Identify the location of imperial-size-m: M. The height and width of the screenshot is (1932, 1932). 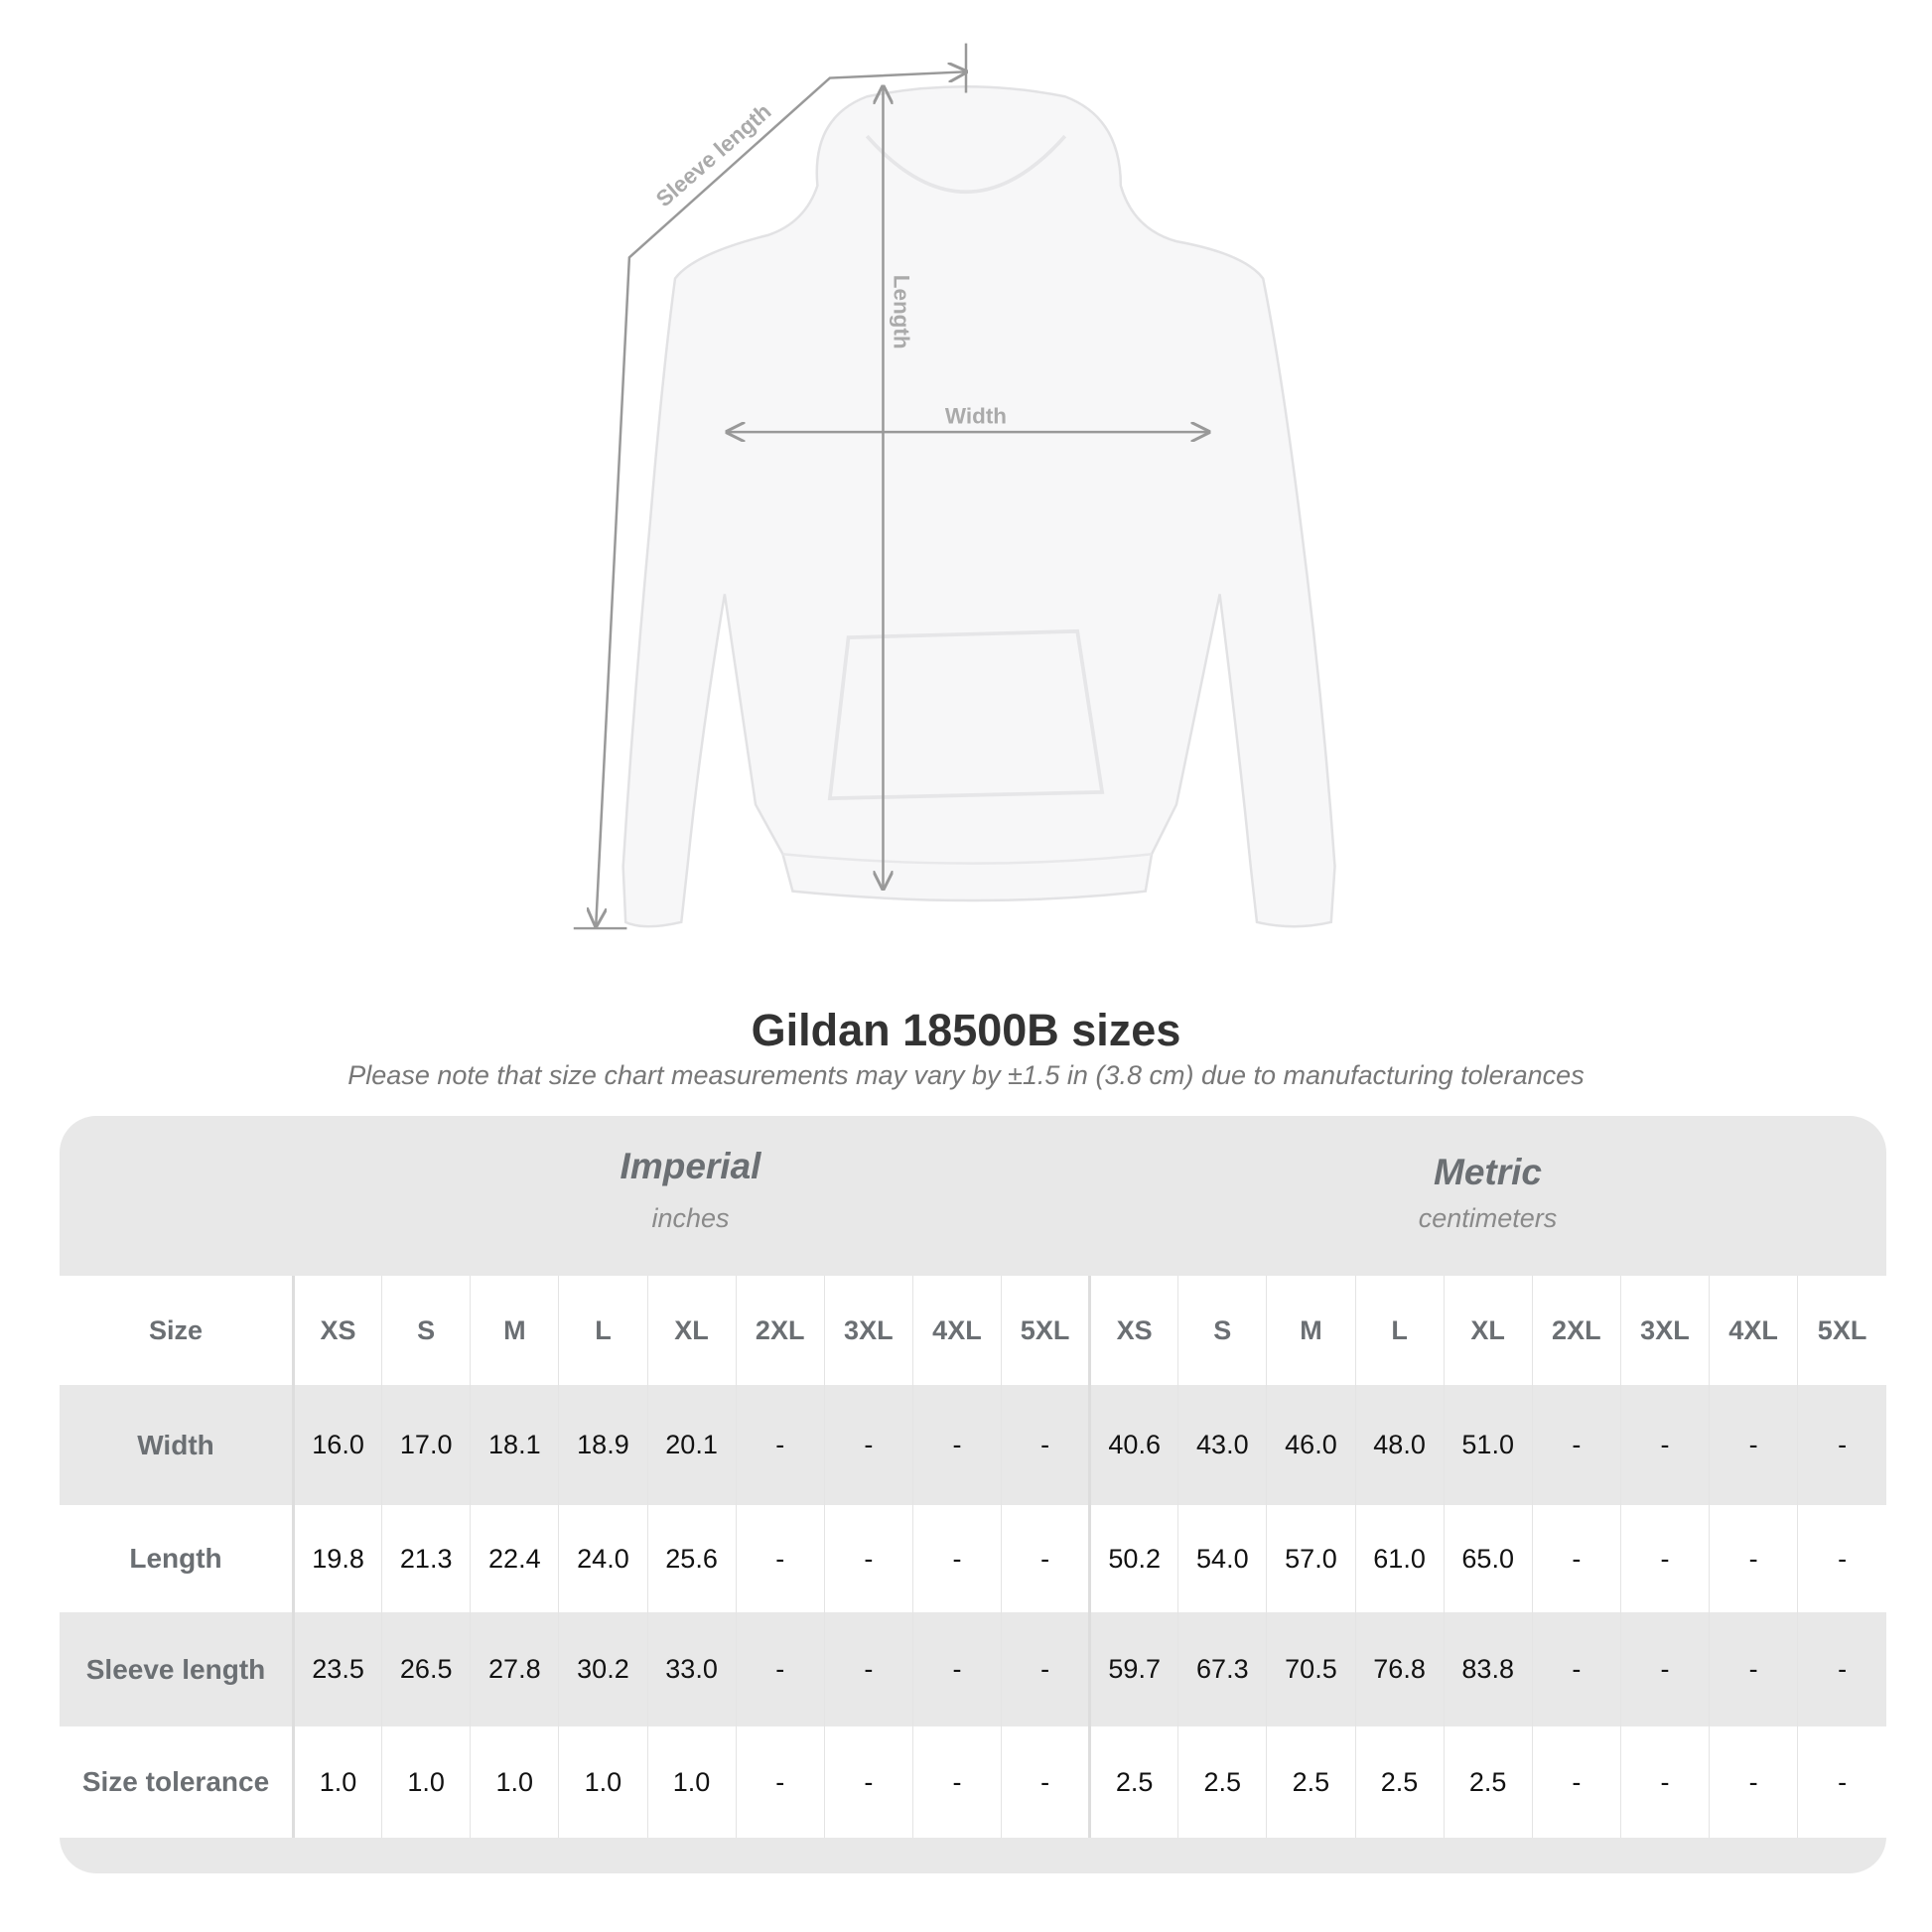
(514, 1331).